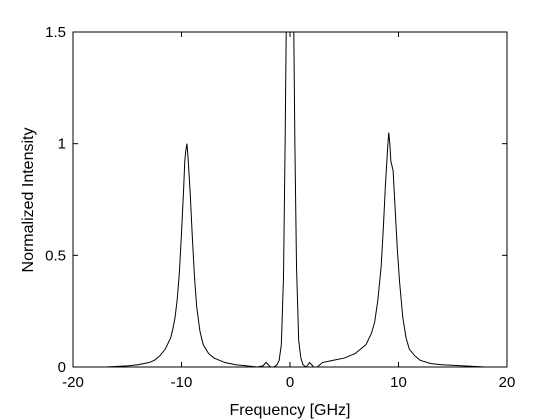 Image resolution: width=560 pixels, height=420 pixels. Describe the element at coordinates (398, 382) in the screenshot. I see `x-tick-label: 10` at that location.